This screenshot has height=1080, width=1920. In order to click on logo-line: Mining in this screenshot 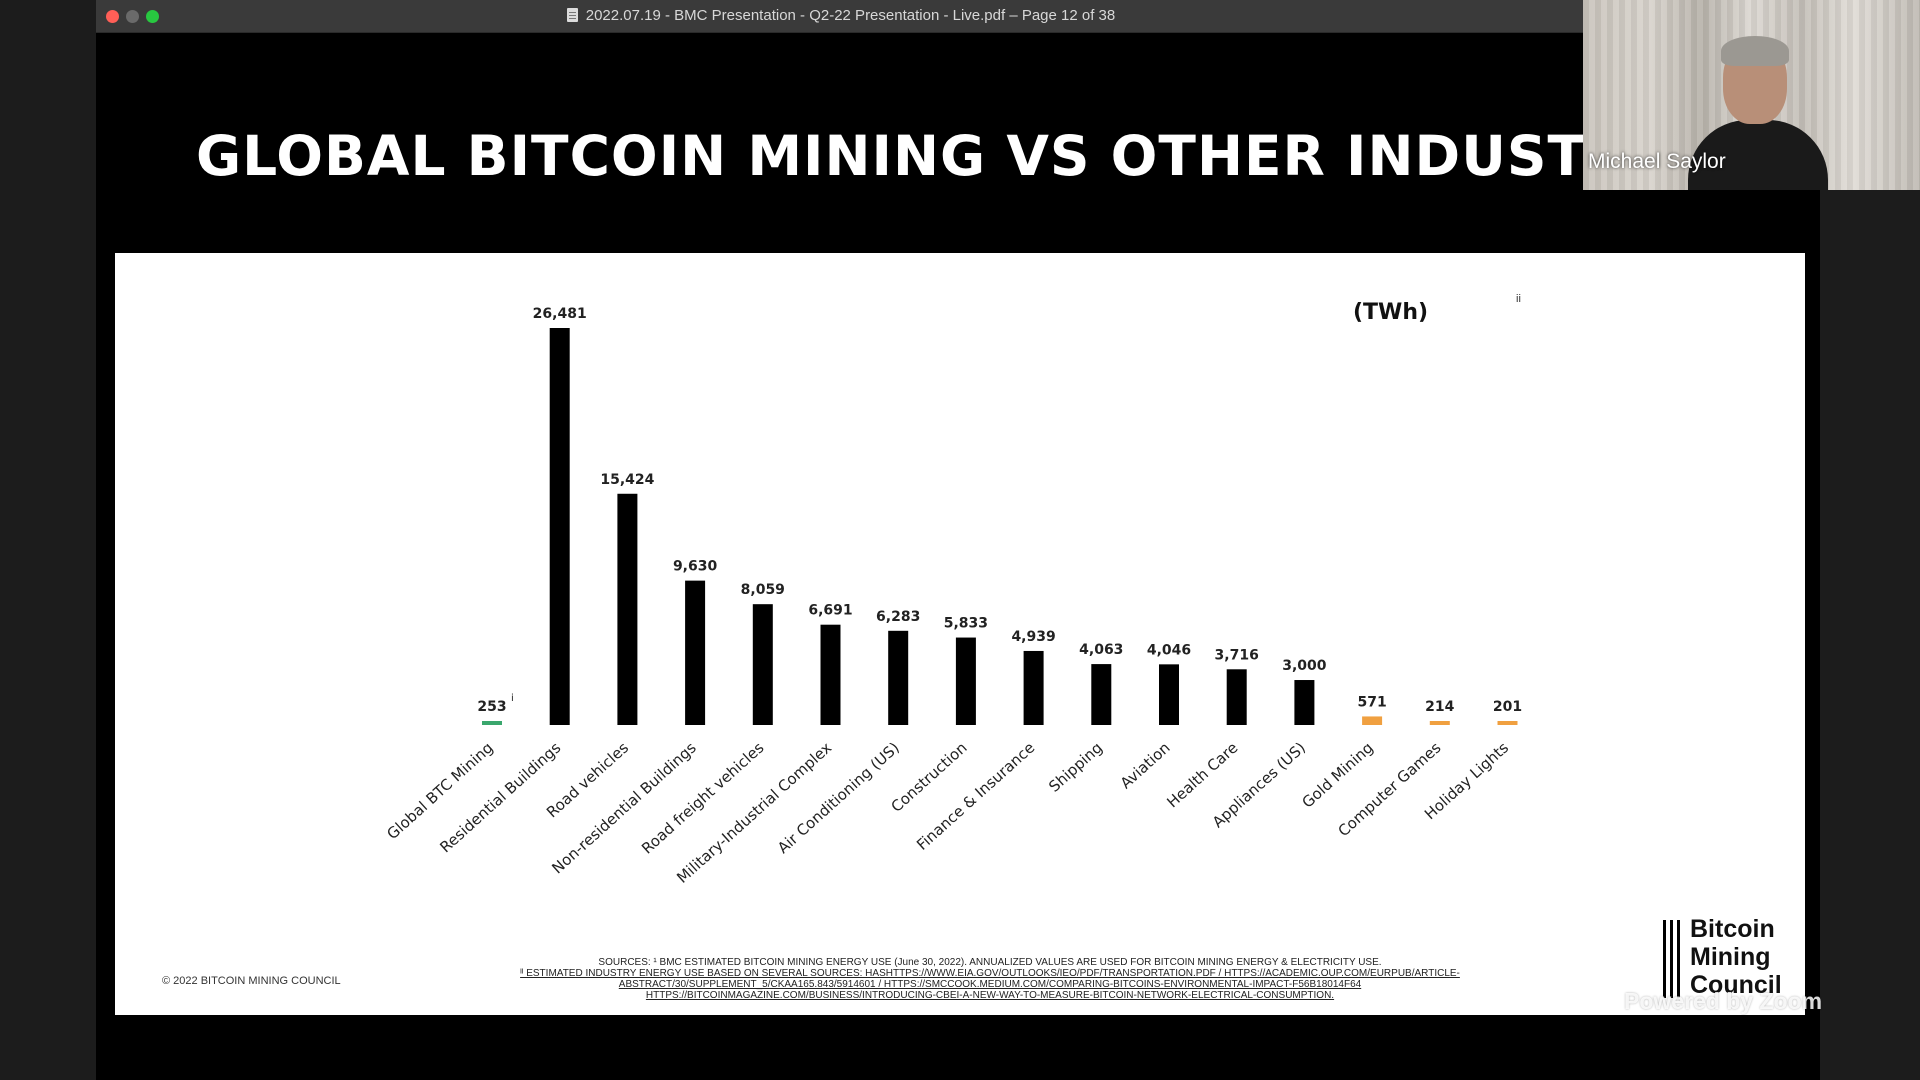, I will do `click(1730, 957)`.